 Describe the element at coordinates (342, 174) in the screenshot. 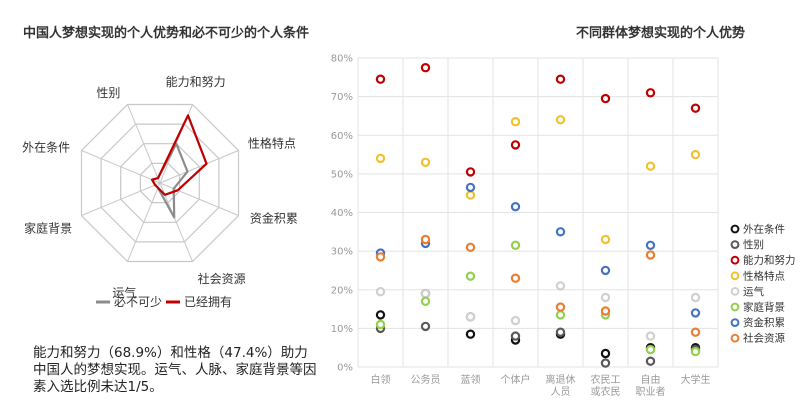

I see `scatter-ytick: 50%` at that location.